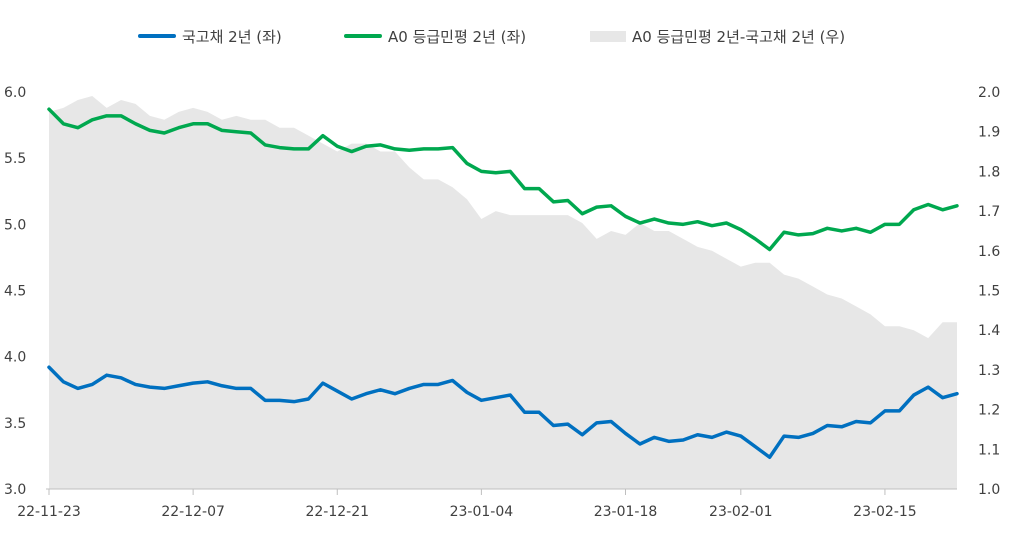 Image resolution: width=1011 pixels, height=536 pixels. Describe the element at coordinates (885, 512) in the screenshot. I see `x-tick-label: 23-02-15` at that location.